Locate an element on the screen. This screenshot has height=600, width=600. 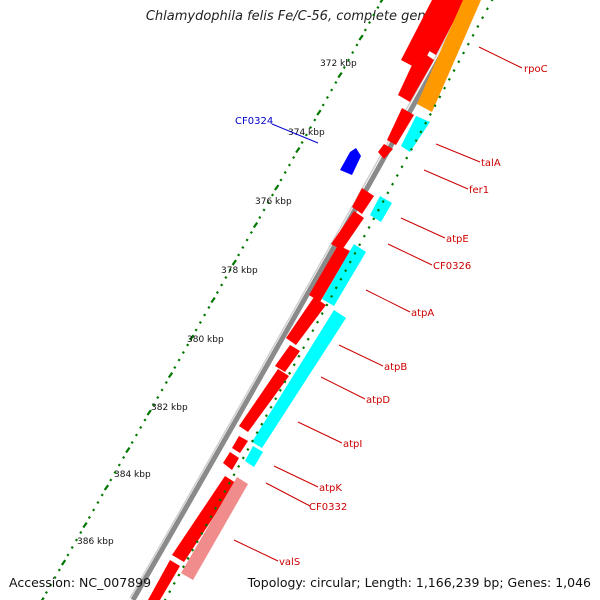
leader-vals is located at coordinates (256, 550).